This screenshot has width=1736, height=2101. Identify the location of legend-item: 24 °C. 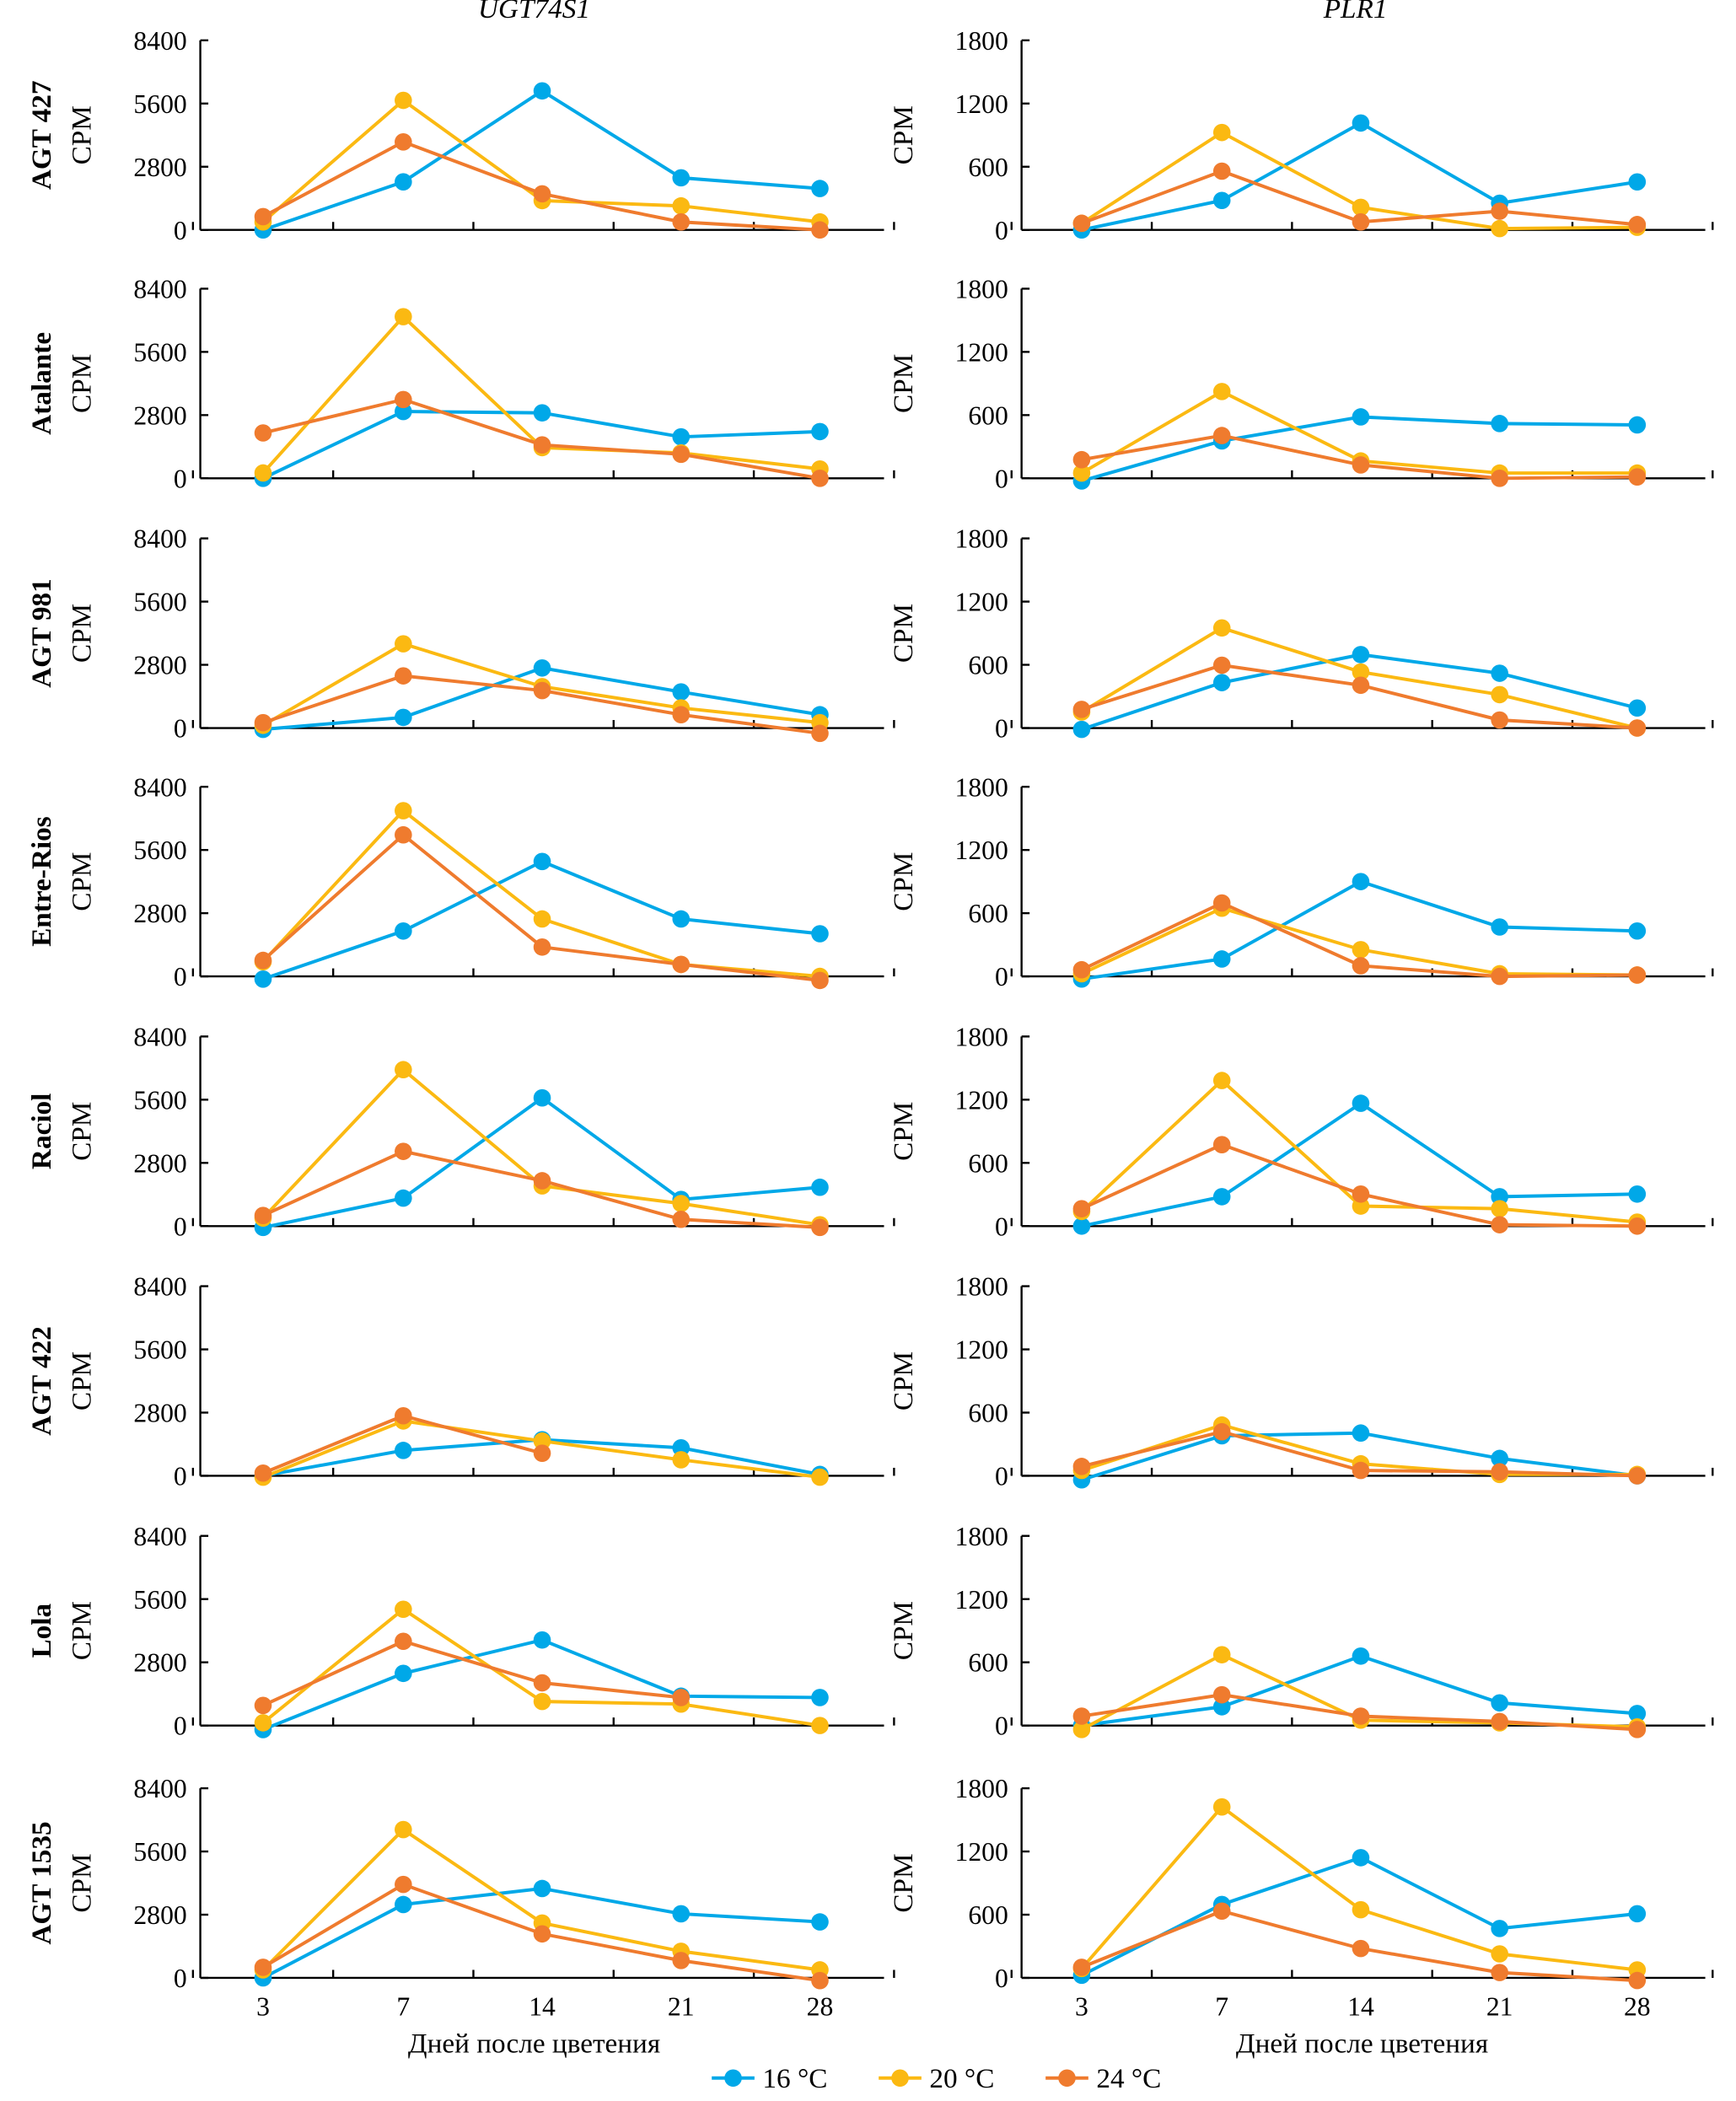
(1103, 2078).